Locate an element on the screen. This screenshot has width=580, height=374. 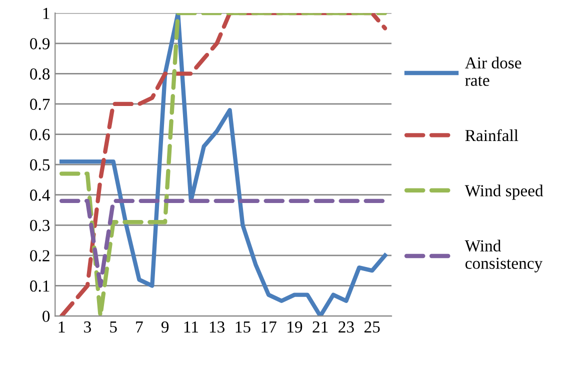
x-tick-label: 21 is located at coordinates (320, 326).